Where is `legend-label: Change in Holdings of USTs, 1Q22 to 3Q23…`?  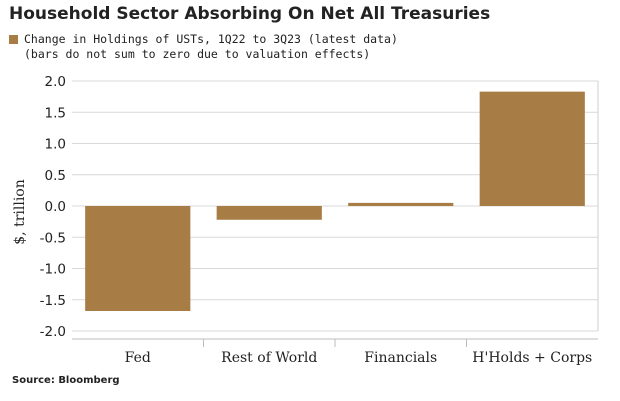
legend-label: Change in Holdings of USTs, 1Q22 to 3Q23… is located at coordinates (211, 39).